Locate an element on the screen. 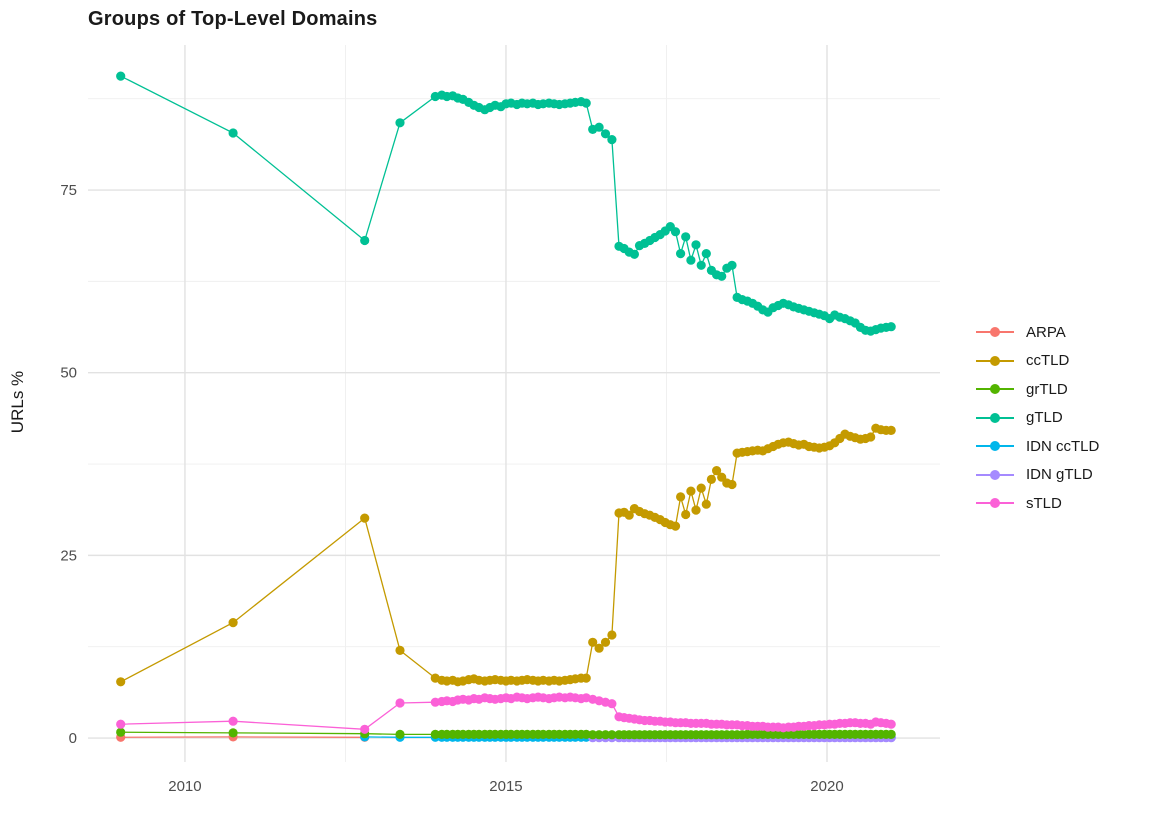  y-axis-title: URLs % is located at coordinates (17, 402).